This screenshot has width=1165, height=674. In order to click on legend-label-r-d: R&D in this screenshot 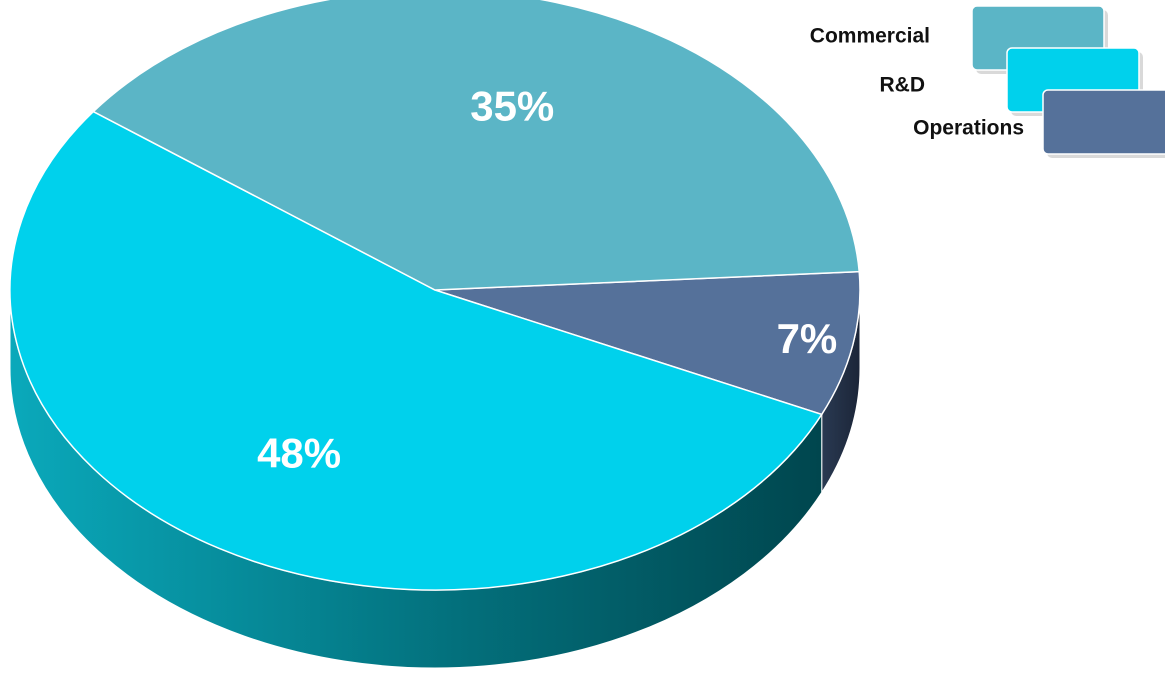, I will do `click(903, 85)`.